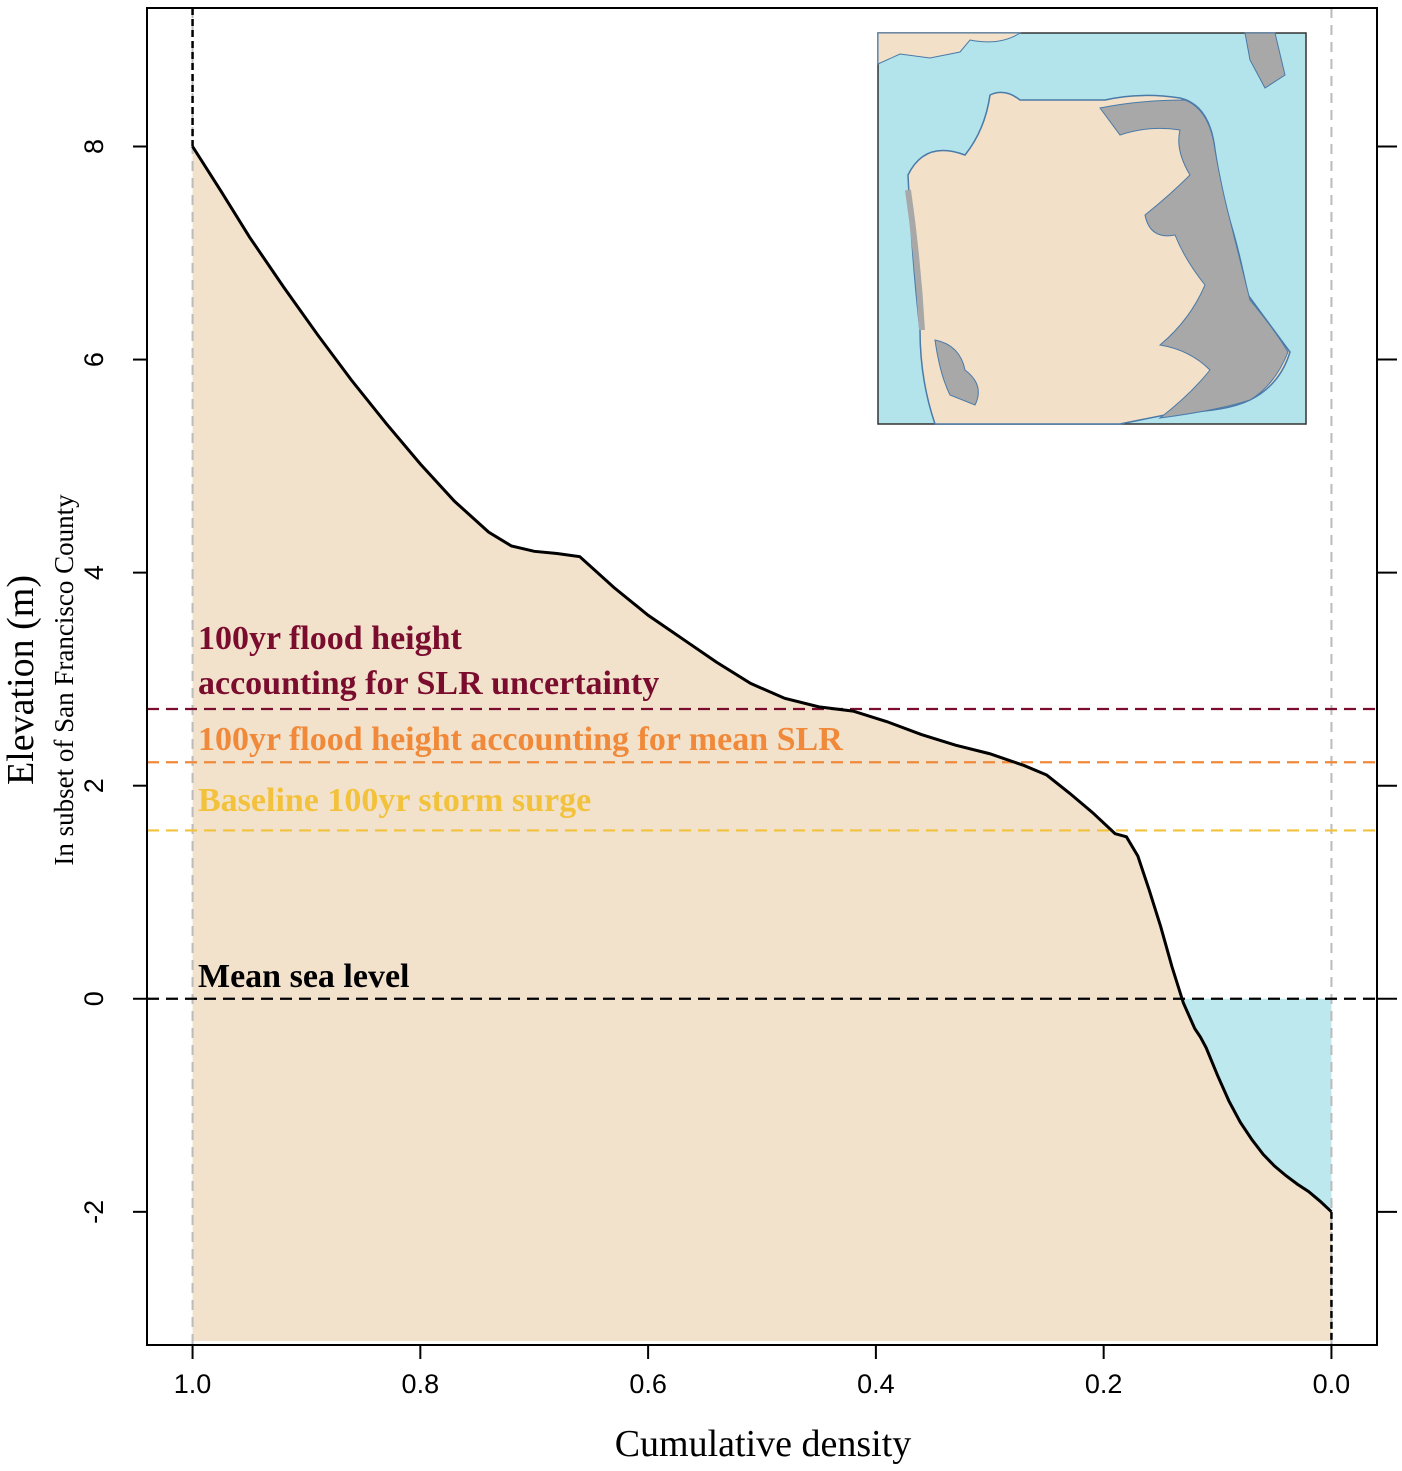 The height and width of the screenshot is (1471, 1402). Describe the element at coordinates (21, 680) in the screenshot. I see `y-axis-title: Elevation (m)` at that location.